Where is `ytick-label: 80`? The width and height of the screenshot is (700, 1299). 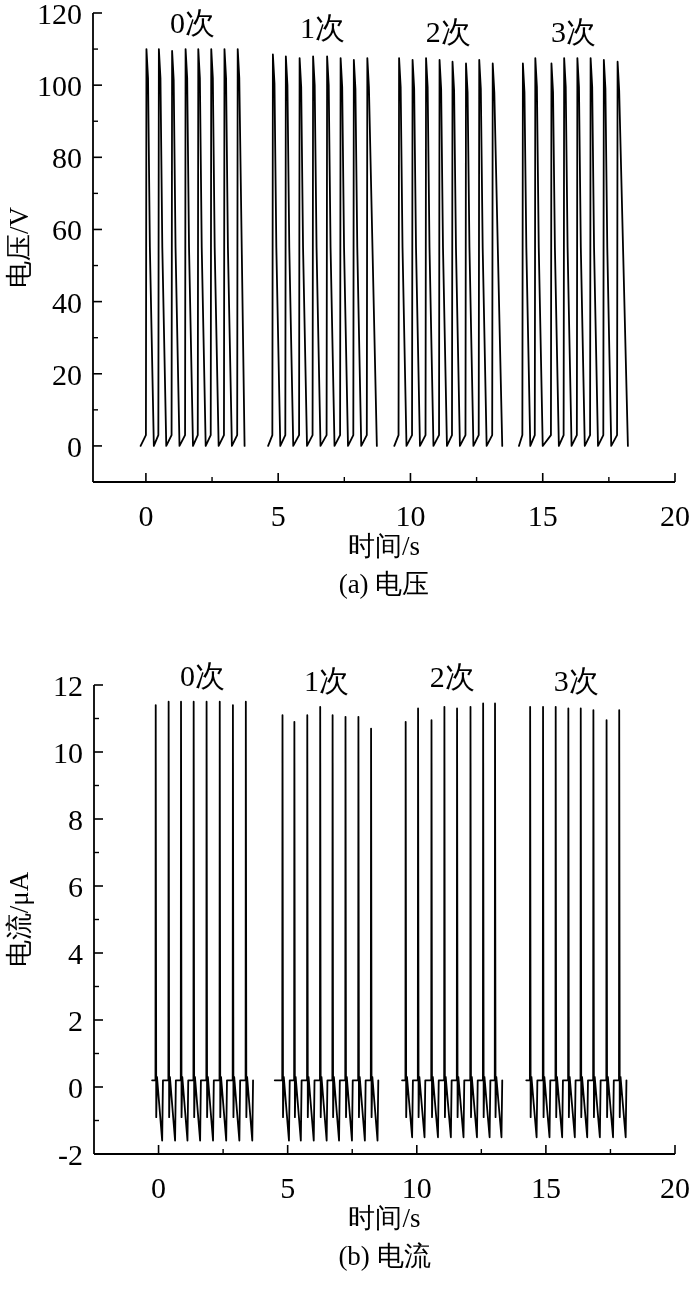 ytick-label: 80 is located at coordinates (67, 157).